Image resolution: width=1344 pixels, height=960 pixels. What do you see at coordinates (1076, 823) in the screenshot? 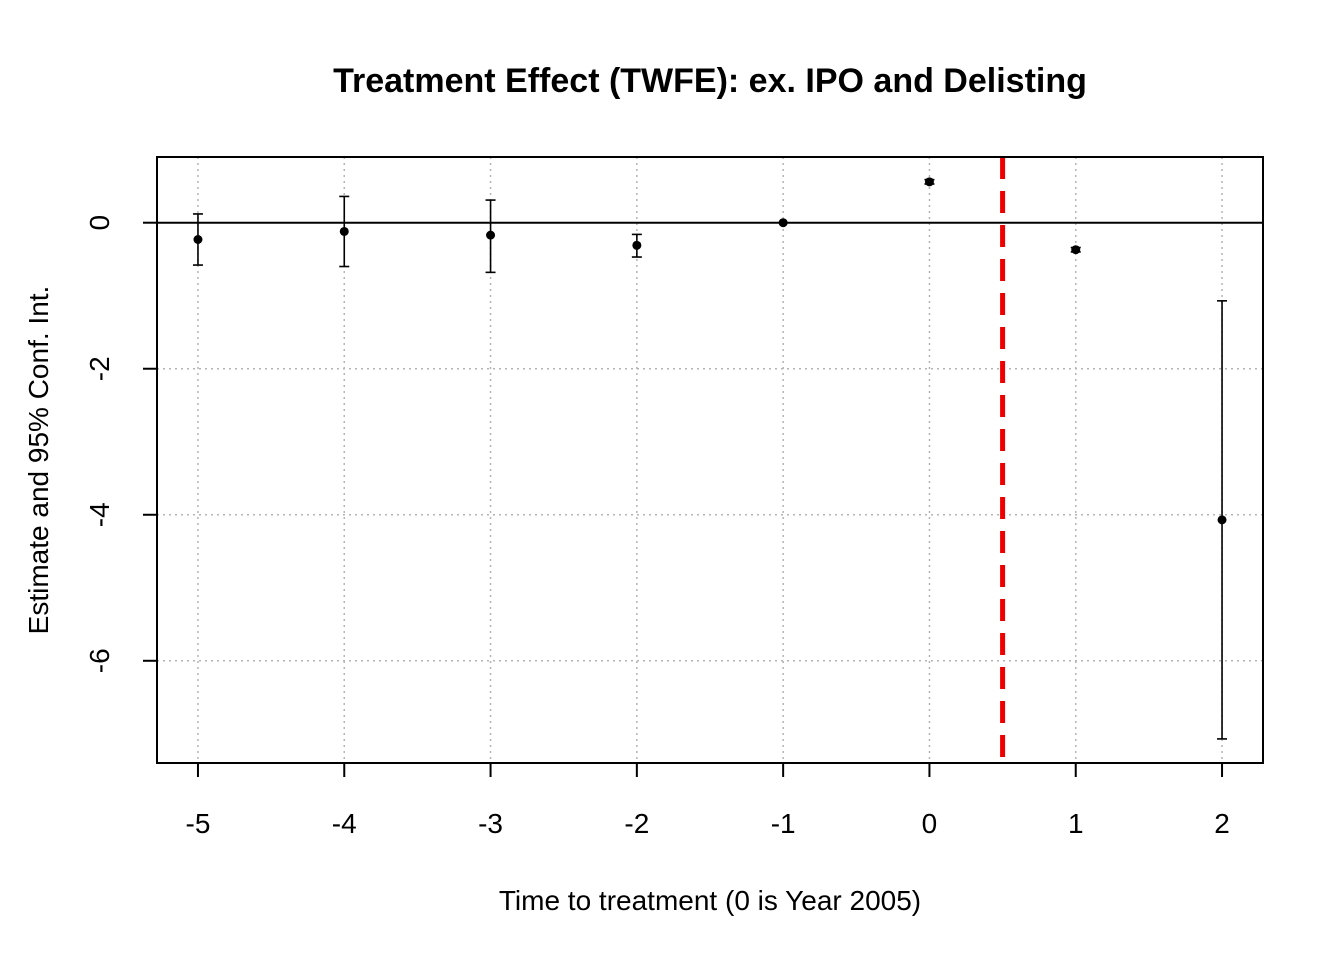
I see `x-tick-label: 1` at bounding box center [1076, 823].